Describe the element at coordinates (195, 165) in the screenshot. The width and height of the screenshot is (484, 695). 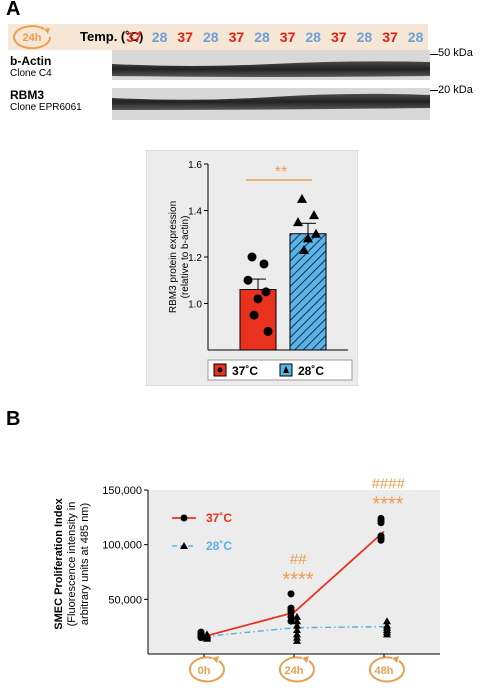
I see `bar-y-tick-label: 1.6` at that location.